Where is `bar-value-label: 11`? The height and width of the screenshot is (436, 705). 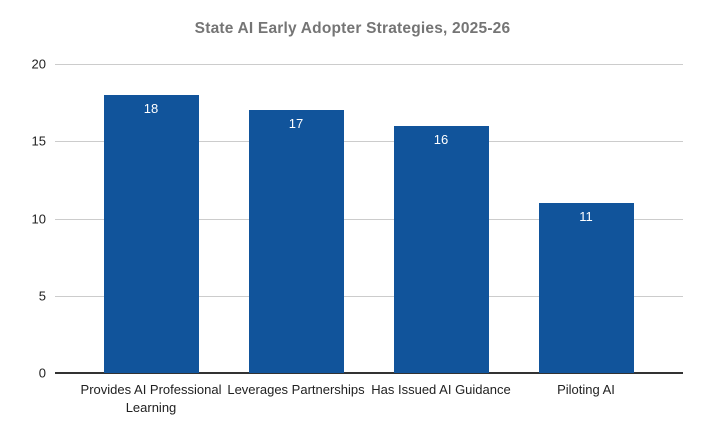
bar-value-label: 11 is located at coordinates (586, 217).